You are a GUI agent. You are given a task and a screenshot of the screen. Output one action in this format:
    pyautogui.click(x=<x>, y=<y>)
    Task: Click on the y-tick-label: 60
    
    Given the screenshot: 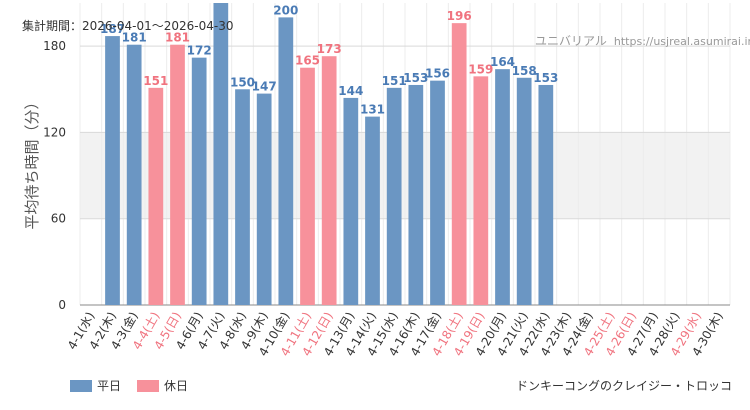 What is the action you would take?
    pyautogui.click(x=58, y=219)
    